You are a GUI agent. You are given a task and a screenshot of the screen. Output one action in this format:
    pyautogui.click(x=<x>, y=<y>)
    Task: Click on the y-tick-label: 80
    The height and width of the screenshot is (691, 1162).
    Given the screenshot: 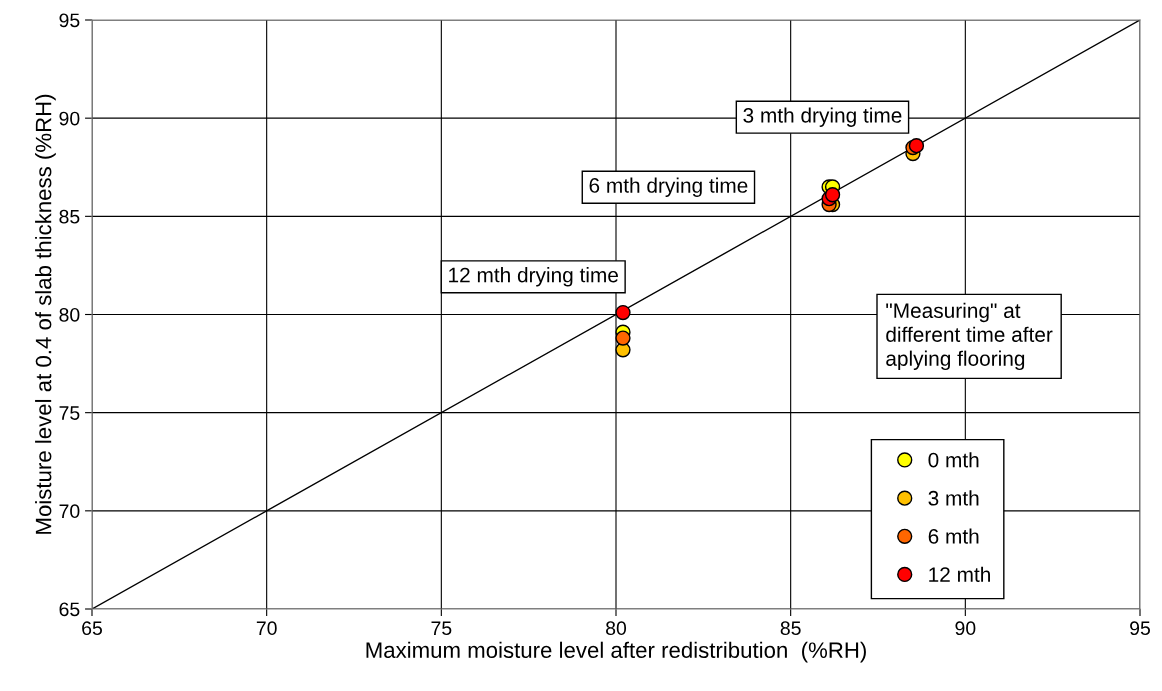 What is the action you would take?
    pyautogui.click(x=69, y=314)
    